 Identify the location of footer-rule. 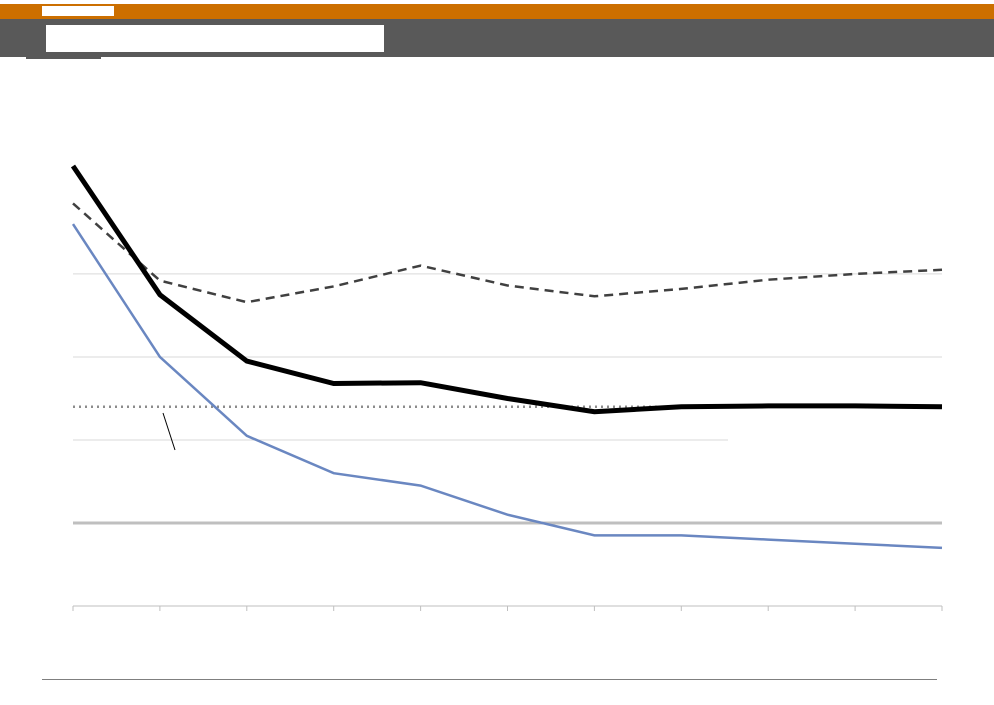
(489, 679).